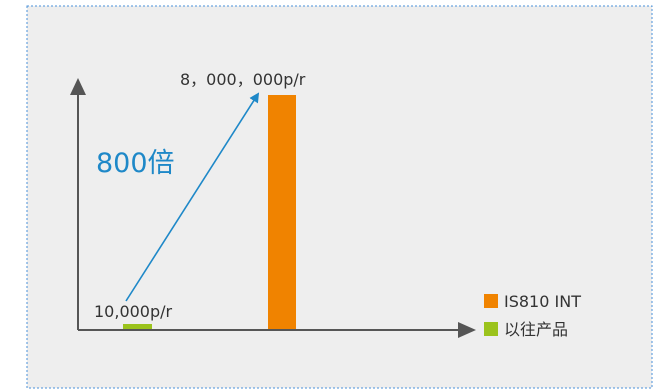 The image size is (661, 389). Describe the element at coordinates (137, 326) in the screenshot. I see `bar-previous-product` at that location.